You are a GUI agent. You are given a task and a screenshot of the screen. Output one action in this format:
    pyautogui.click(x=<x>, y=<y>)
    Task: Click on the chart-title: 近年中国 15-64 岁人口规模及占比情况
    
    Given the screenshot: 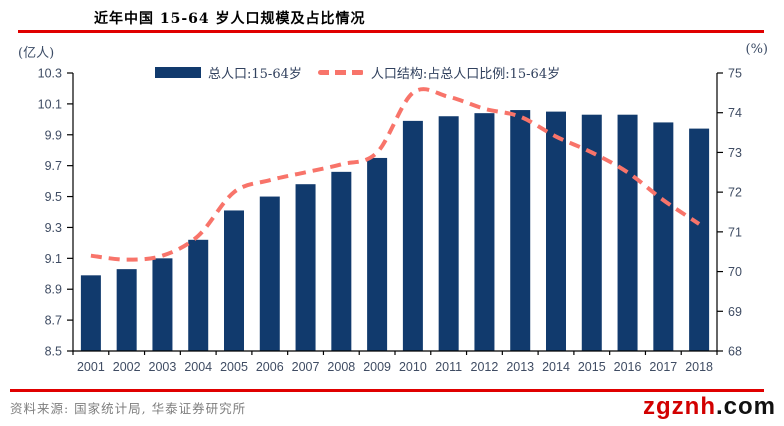 What is the action you would take?
    pyautogui.click(x=230, y=19)
    